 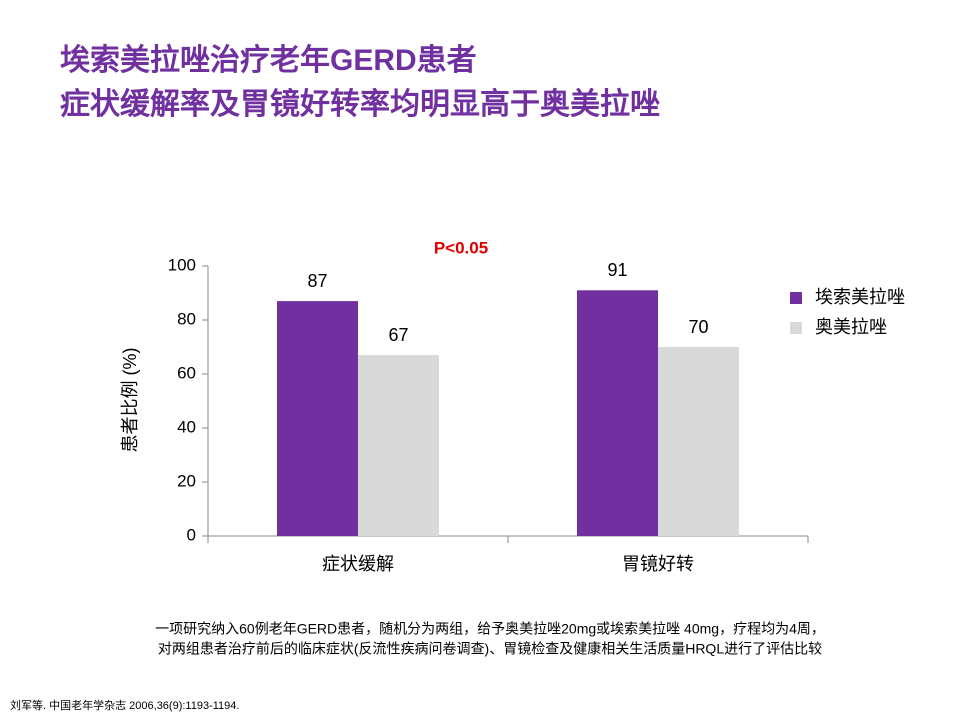 What do you see at coordinates (617, 270) in the screenshot?
I see `value-label: 91` at bounding box center [617, 270].